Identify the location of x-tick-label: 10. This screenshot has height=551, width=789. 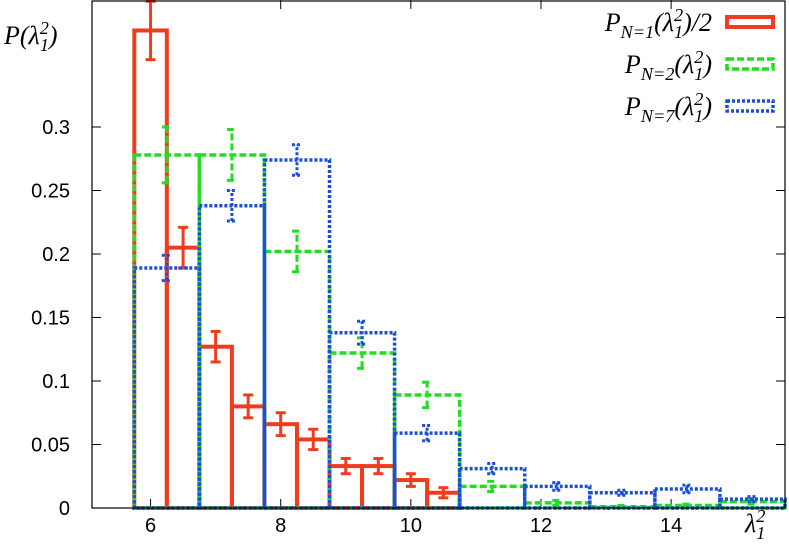
(411, 526).